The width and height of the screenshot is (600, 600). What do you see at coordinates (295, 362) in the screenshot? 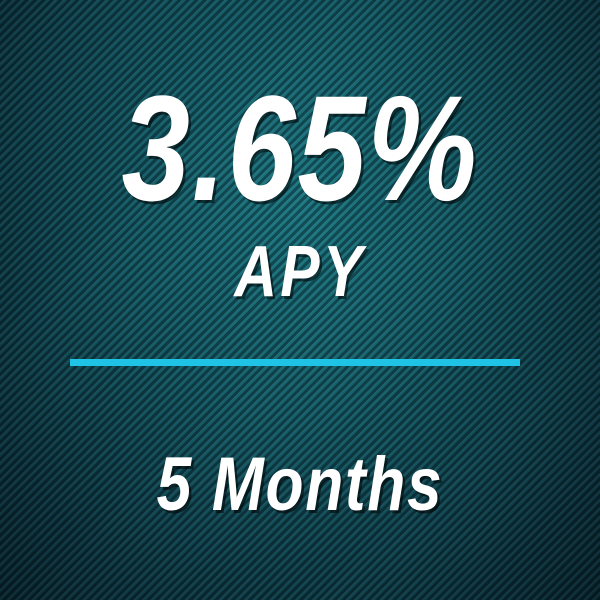
I see `divider-line` at bounding box center [295, 362].